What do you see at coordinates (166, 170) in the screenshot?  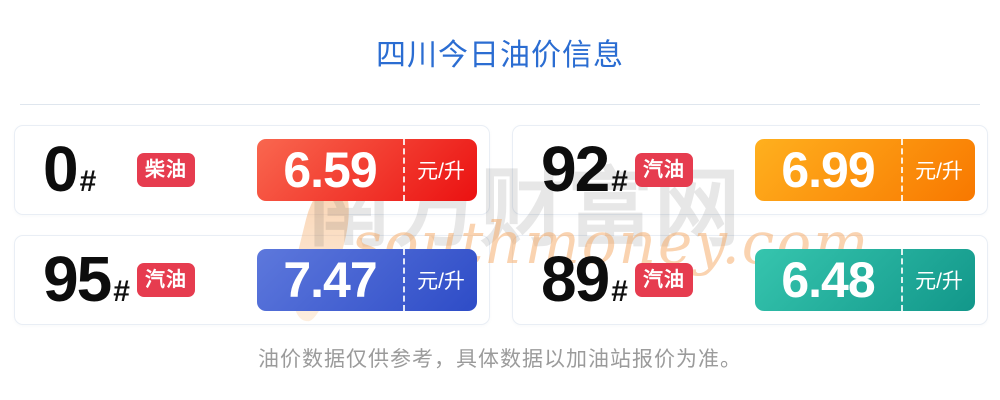 I see `fuel-type-badge: 柴油` at bounding box center [166, 170].